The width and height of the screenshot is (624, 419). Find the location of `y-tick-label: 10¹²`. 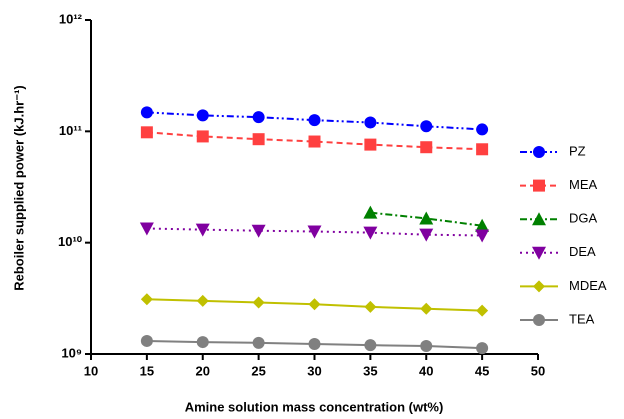

y-tick-label: 10¹² is located at coordinates (71, 18).